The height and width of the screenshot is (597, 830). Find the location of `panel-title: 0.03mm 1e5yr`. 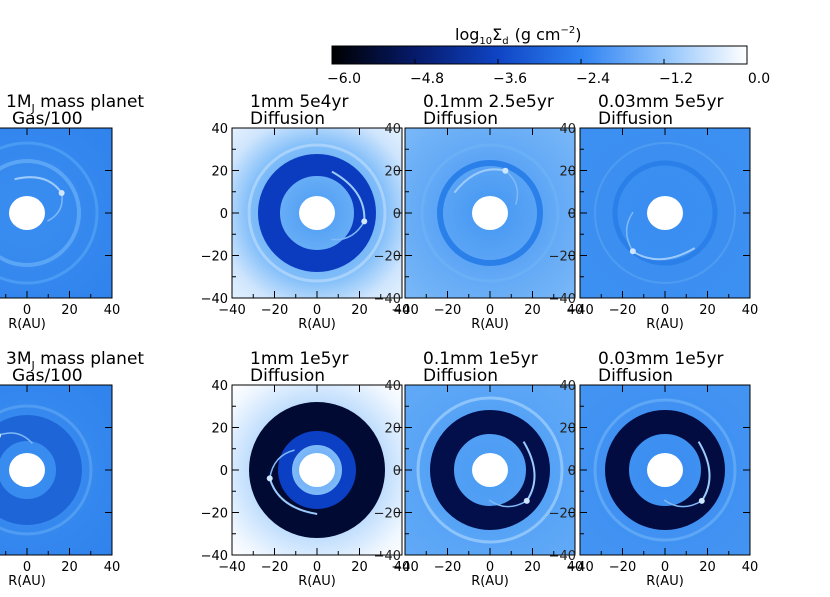

panel-title: 0.03mm 1e5yr is located at coordinates (661, 359).